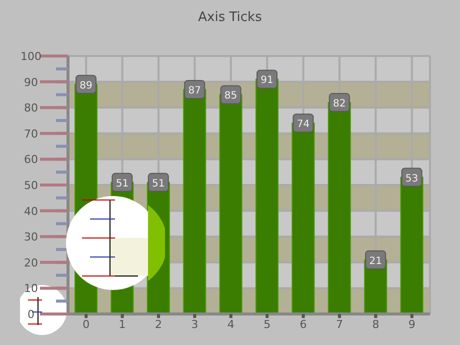 The width and height of the screenshot is (460, 345). Describe the element at coordinates (303, 124) in the screenshot. I see `data-label: 74` at that location.